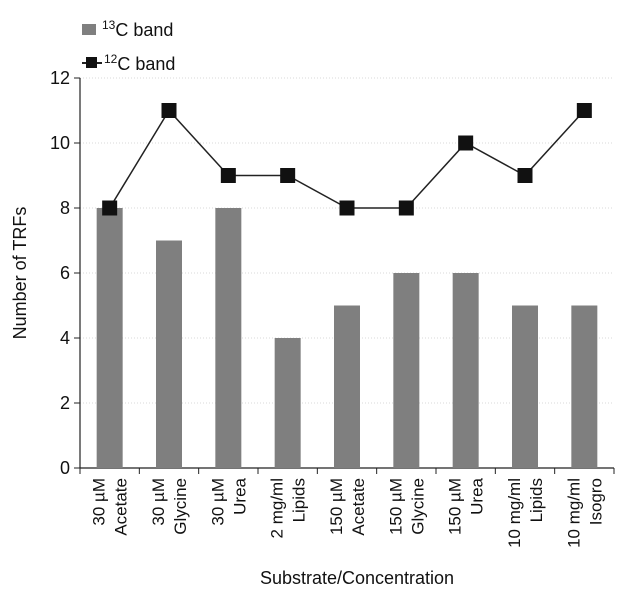 The height and width of the screenshot is (590, 628). Describe the element at coordinates (277, 508) in the screenshot. I see `x-tick-label: 2 mg/ml` at that location.